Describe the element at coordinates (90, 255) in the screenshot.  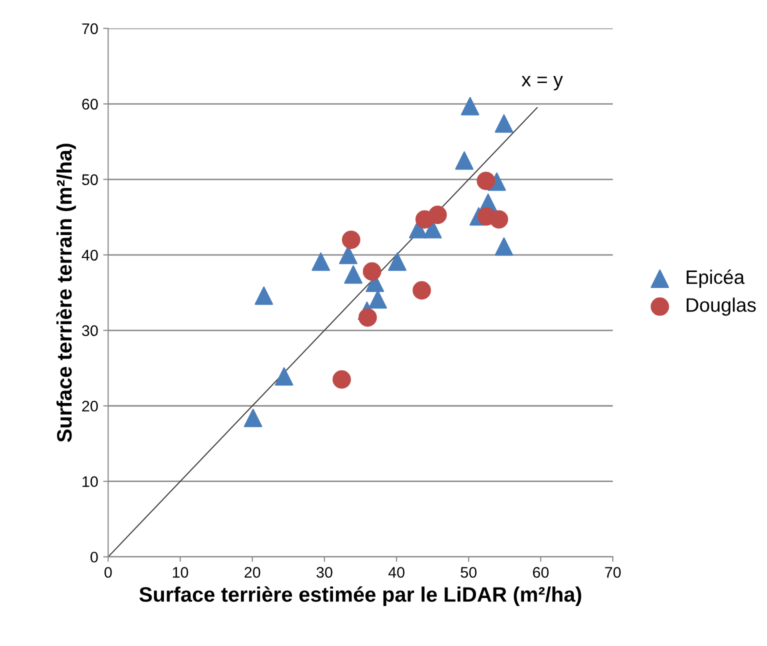
I see `y-tick-label: 40` at that location.